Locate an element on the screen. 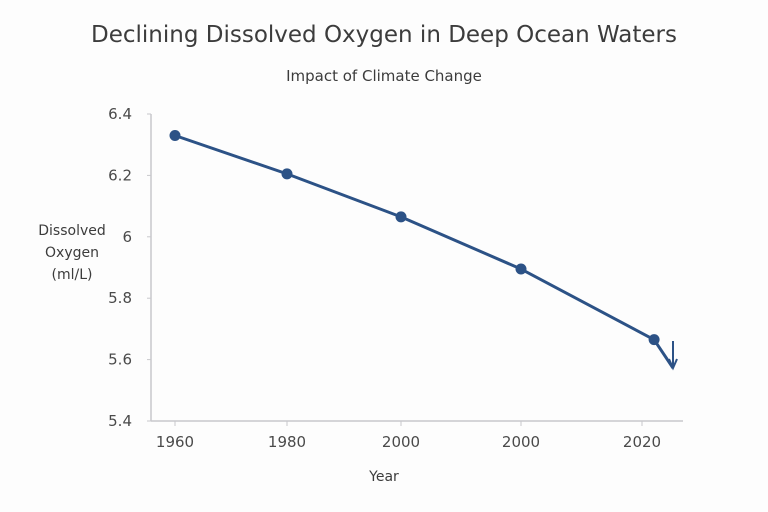  y-tick-label: 6 is located at coordinates (127, 237).